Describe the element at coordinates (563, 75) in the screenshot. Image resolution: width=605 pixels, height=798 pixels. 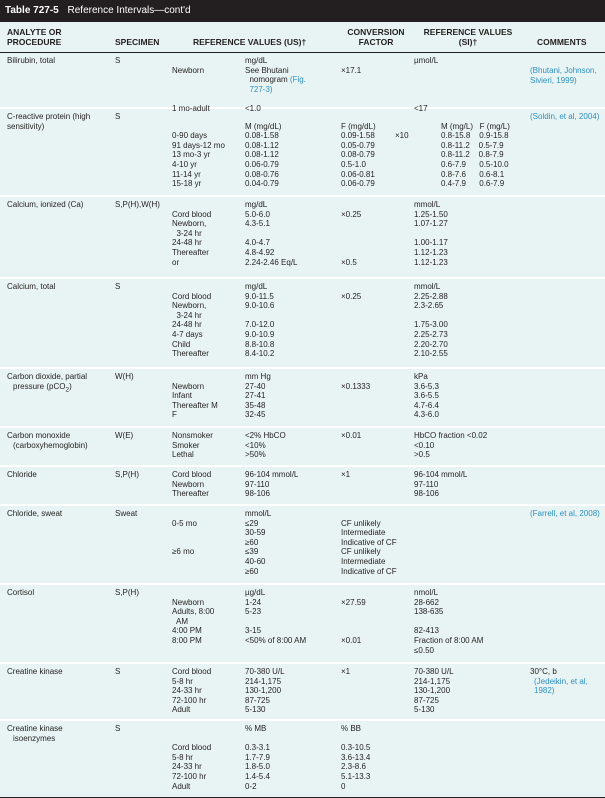
I see `comment-citation-link: (Bhutani, Johnson, Sivieri, 1999)` at that location.